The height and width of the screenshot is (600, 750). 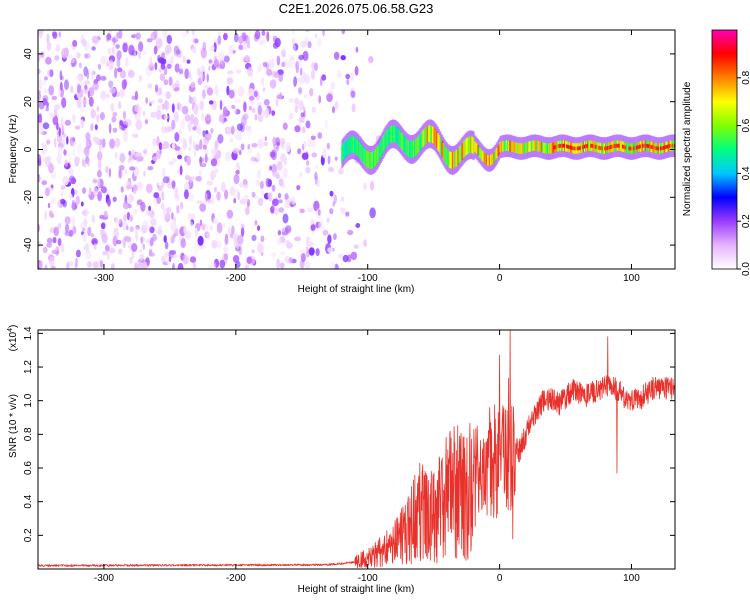 I want to click on y-tick-label: 20, so click(x=28, y=102).